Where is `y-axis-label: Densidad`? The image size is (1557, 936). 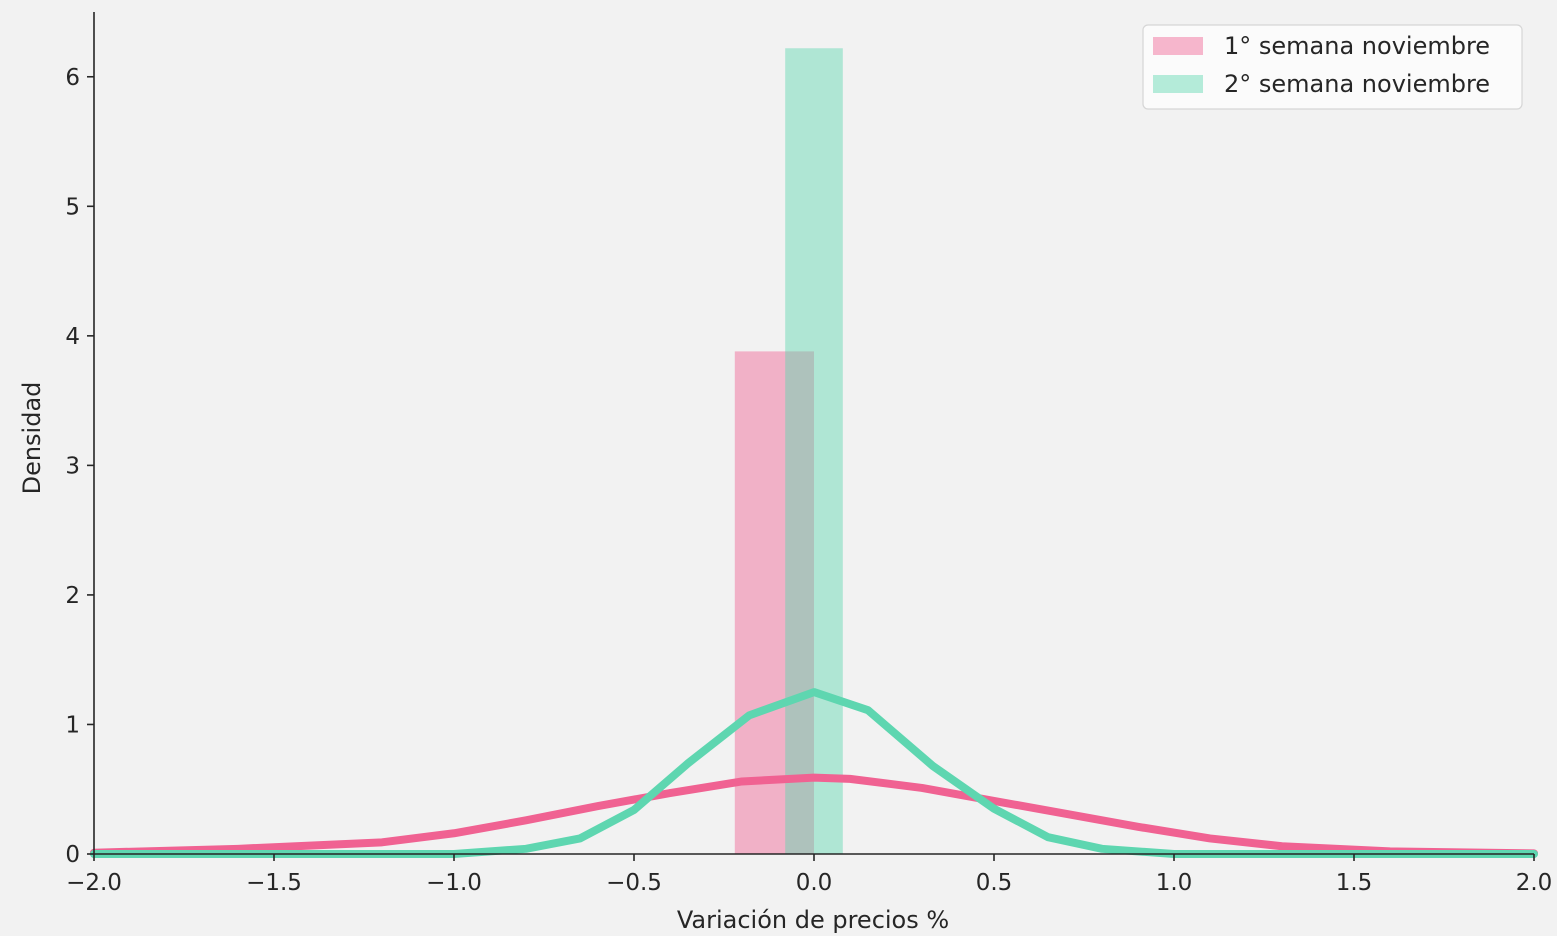
y-axis-label: Densidad is located at coordinates (32, 438).